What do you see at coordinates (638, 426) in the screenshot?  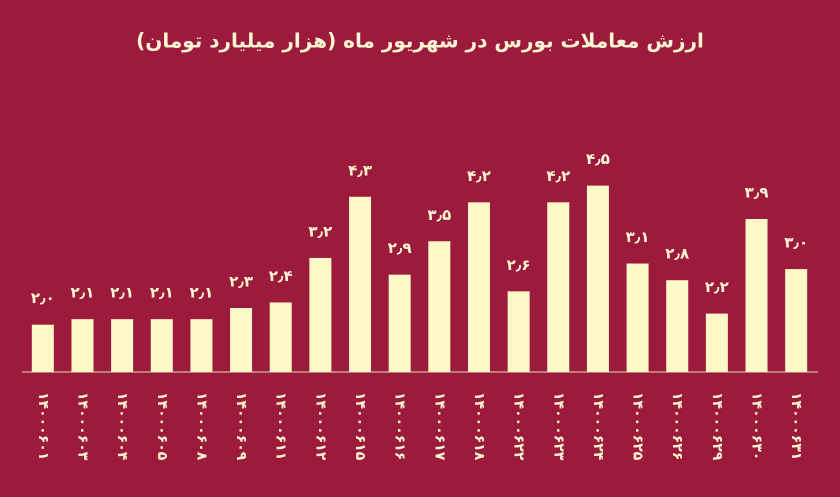 I see `x-tick-label: ۱۴۰۰۰۶۲۵` at bounding box center [638, 426].